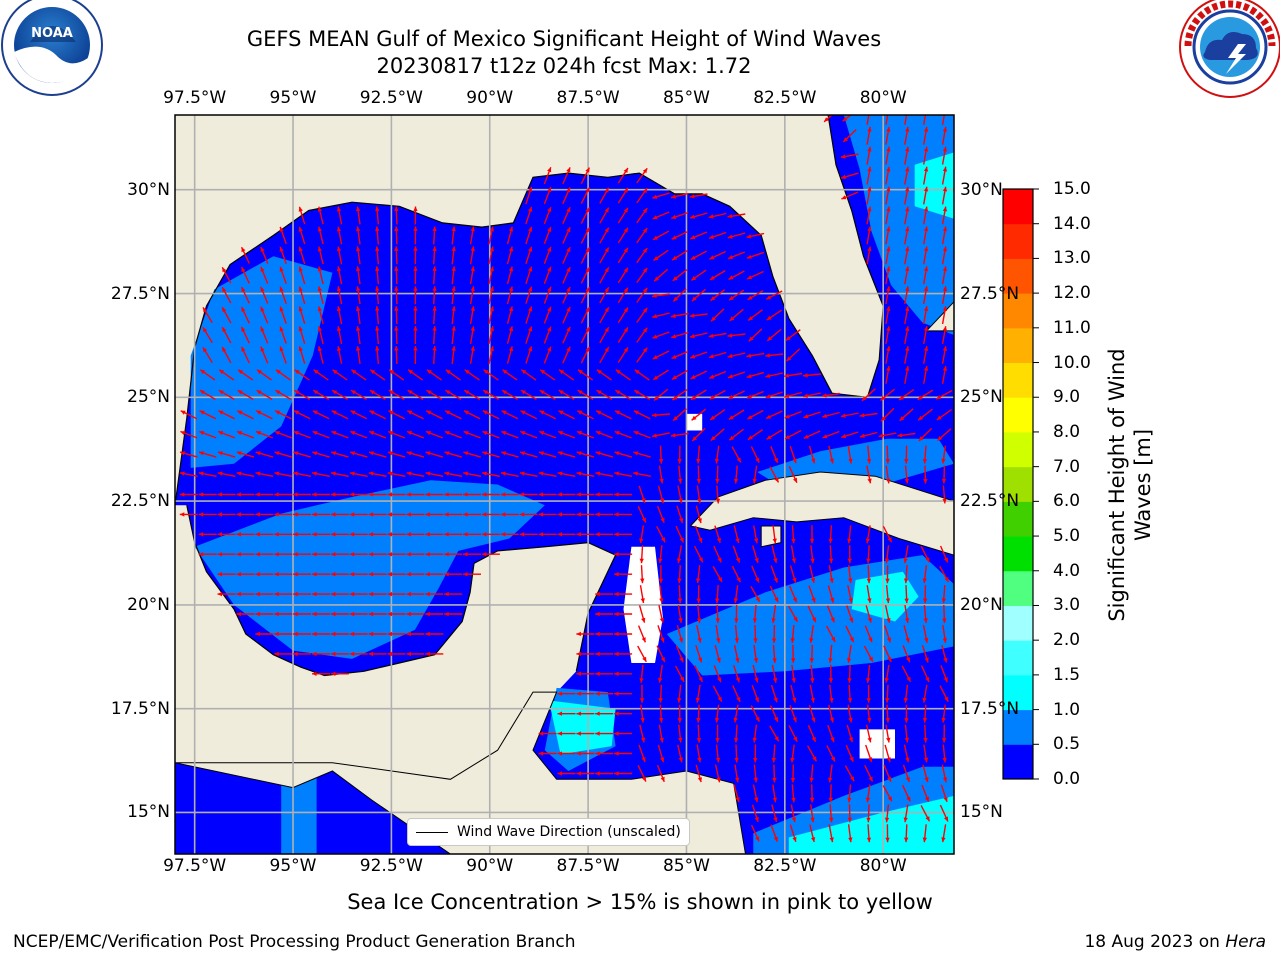  Describe the element at coordinates (1067, 466) in the screenshot. I see `colorbar-tick-label: 7.0` at that location.